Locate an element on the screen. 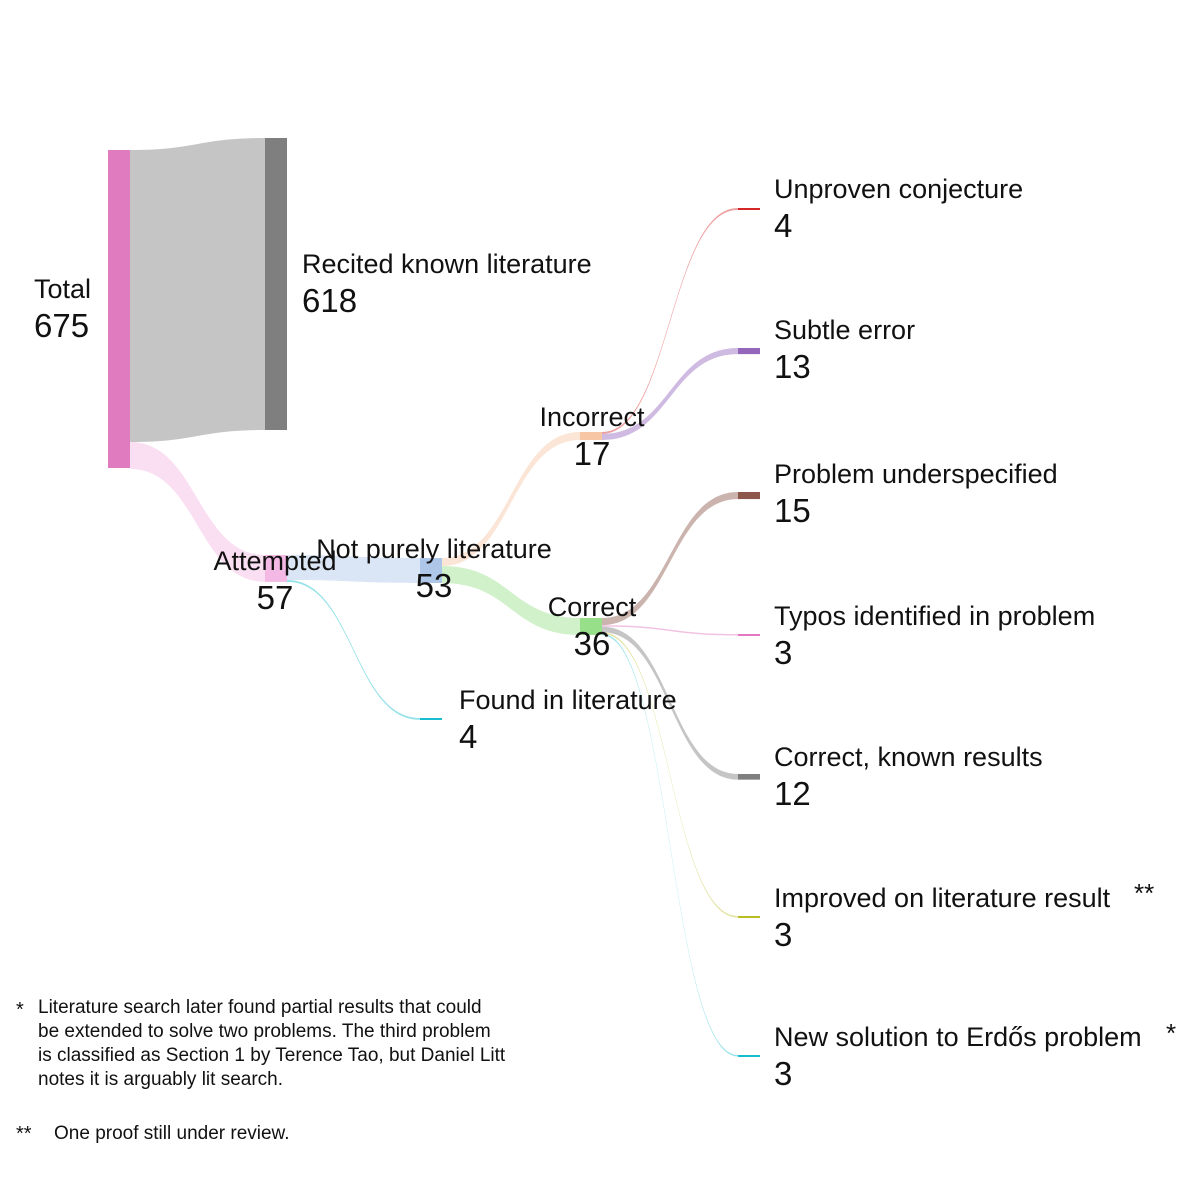 The height and width of the screenshot is (1200, 1200). node-name-subtle: Subtle error is located at coordinates (845, 330).